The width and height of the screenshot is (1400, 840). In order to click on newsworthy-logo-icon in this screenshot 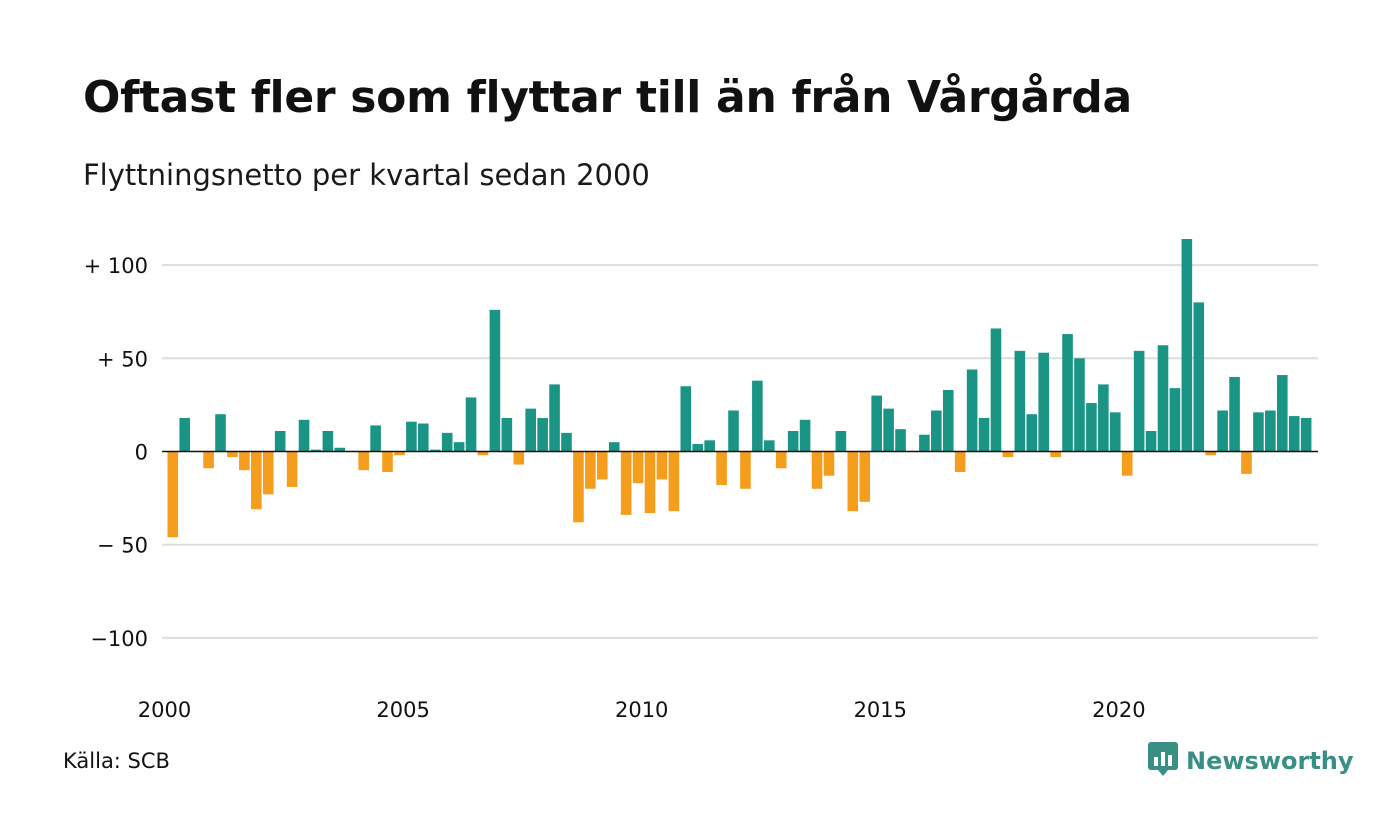, I will do `click(1163, 761)`.